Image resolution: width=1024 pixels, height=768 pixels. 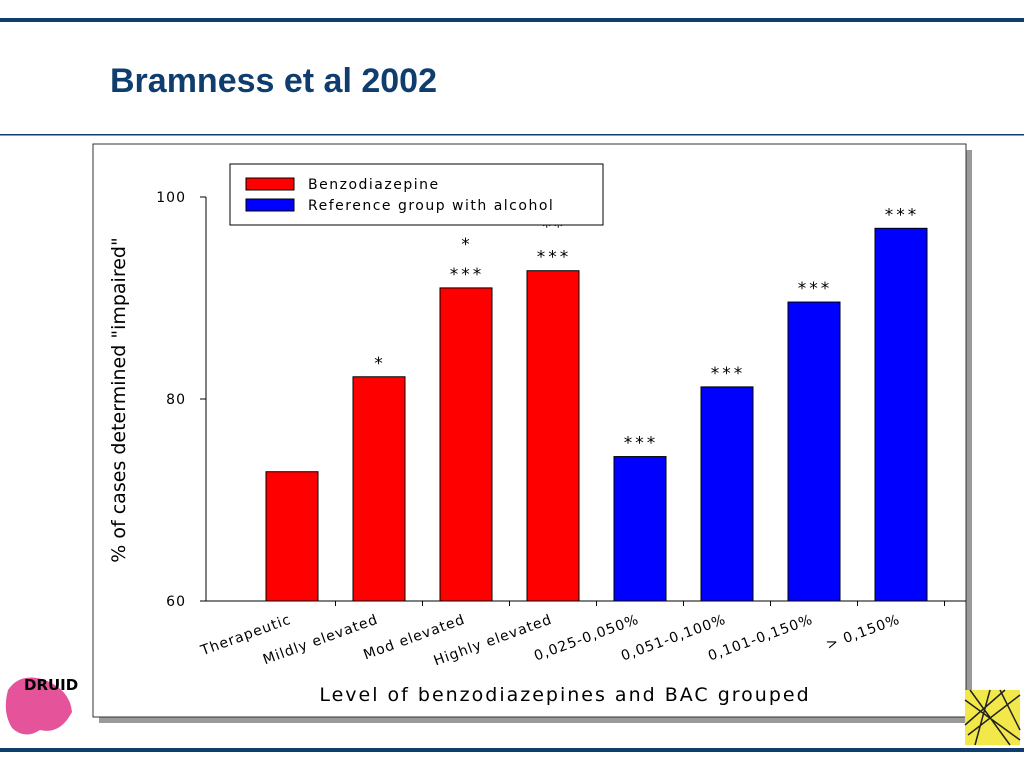 I want to click on y-axis-label: % of cases determined "impaired", so click(x=119, y=399).